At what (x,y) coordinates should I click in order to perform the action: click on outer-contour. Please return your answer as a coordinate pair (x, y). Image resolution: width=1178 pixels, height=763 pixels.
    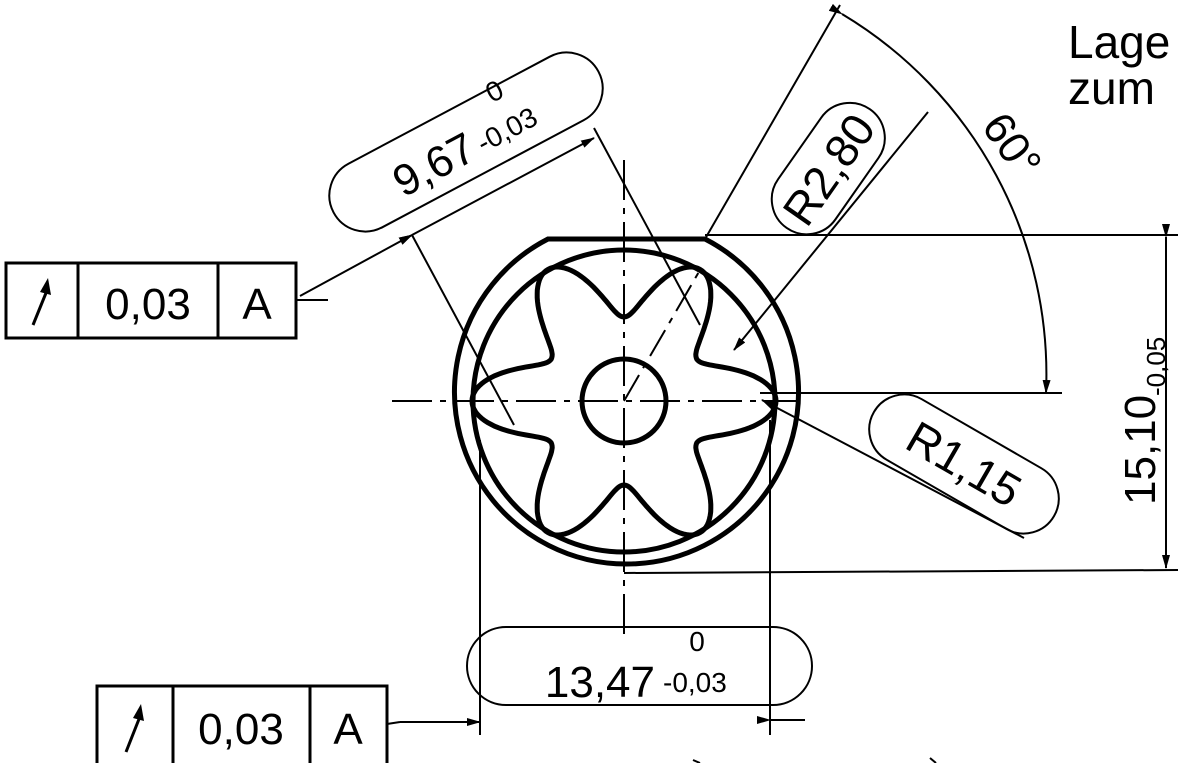
    Looking at the image, I should click on (626, 401).